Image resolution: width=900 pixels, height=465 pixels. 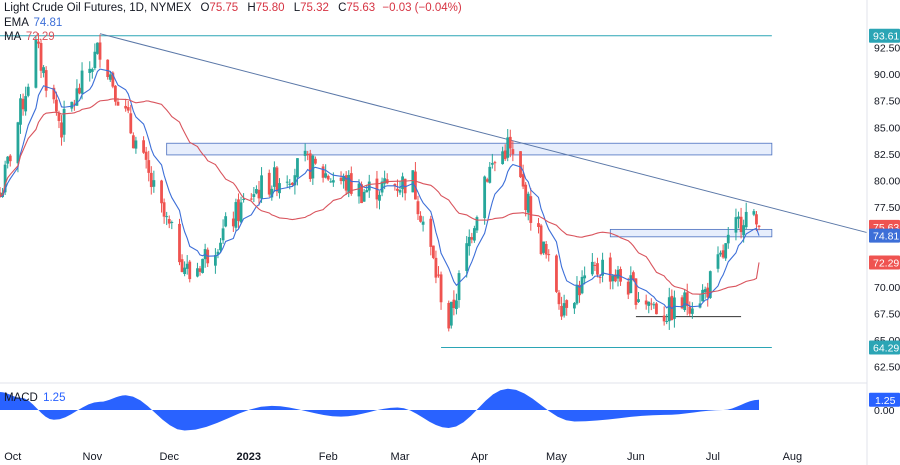 I want to click on macd-label-box, so click(x=884, y=399).